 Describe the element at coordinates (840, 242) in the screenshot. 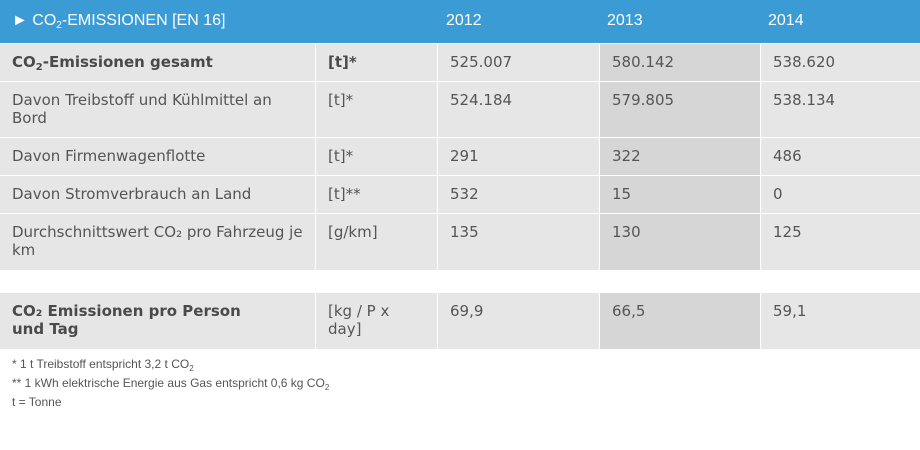

I see `value-2014: 125` at that location.